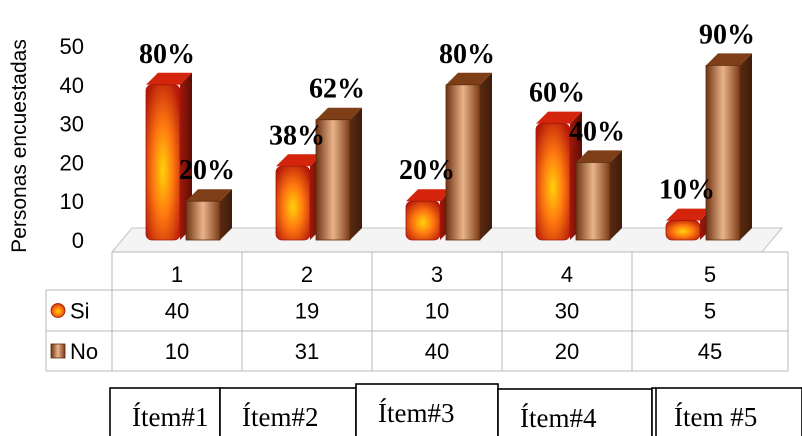  I want to click on item-labels: Ítem#1 Ítem#2 Ítem#3 Ítem#4 Ítem #5, so click(455, 409).